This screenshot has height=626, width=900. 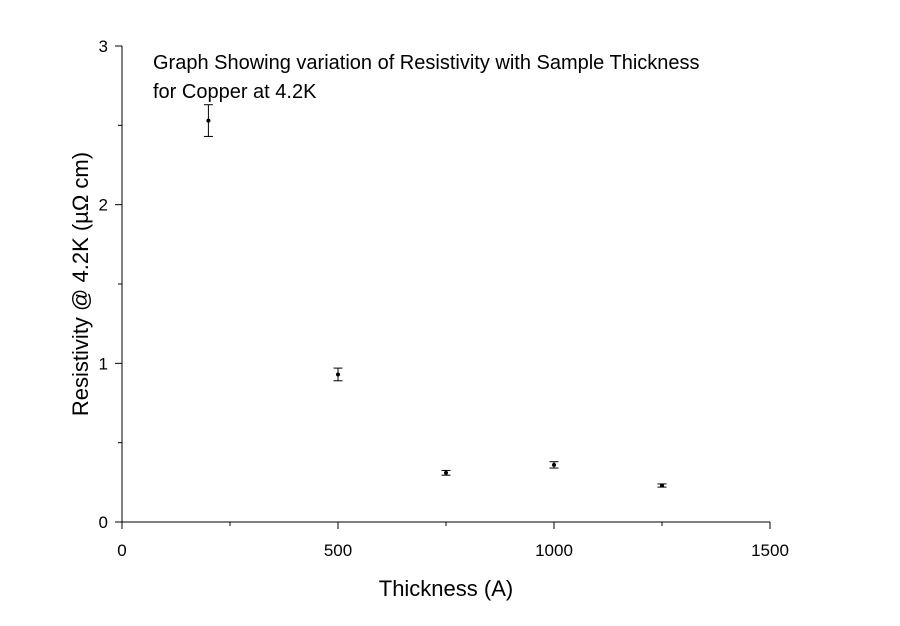 I want to click on x-tick-label: 0, so click(x=121, y=550).